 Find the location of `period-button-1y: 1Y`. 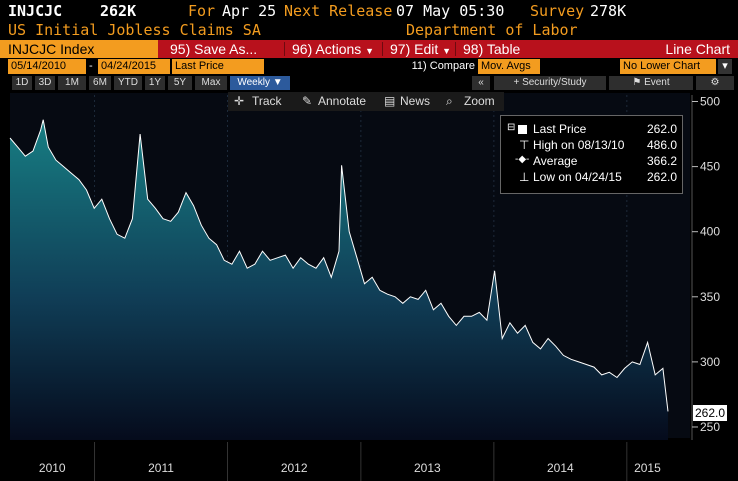

period-button-1y: 1Y is located at coordinates (155, 83).